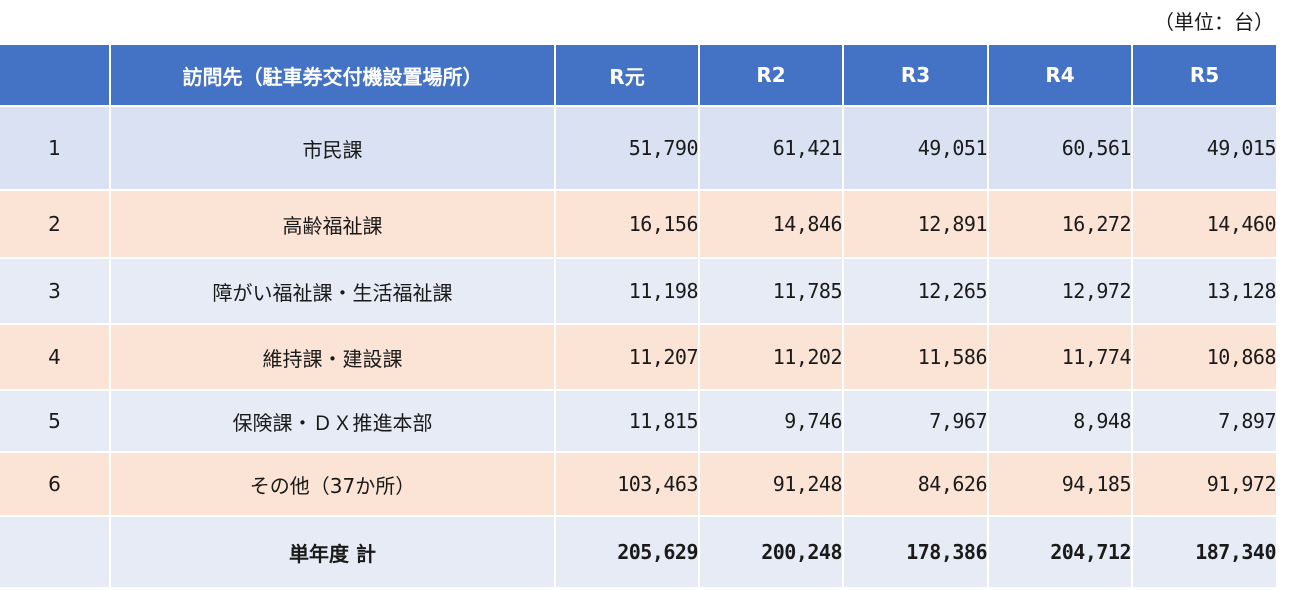  What do you see at coordinates (627, 484) in the screenshot?
I see `cell-value: 103,463` at bounding box center [627, 484].